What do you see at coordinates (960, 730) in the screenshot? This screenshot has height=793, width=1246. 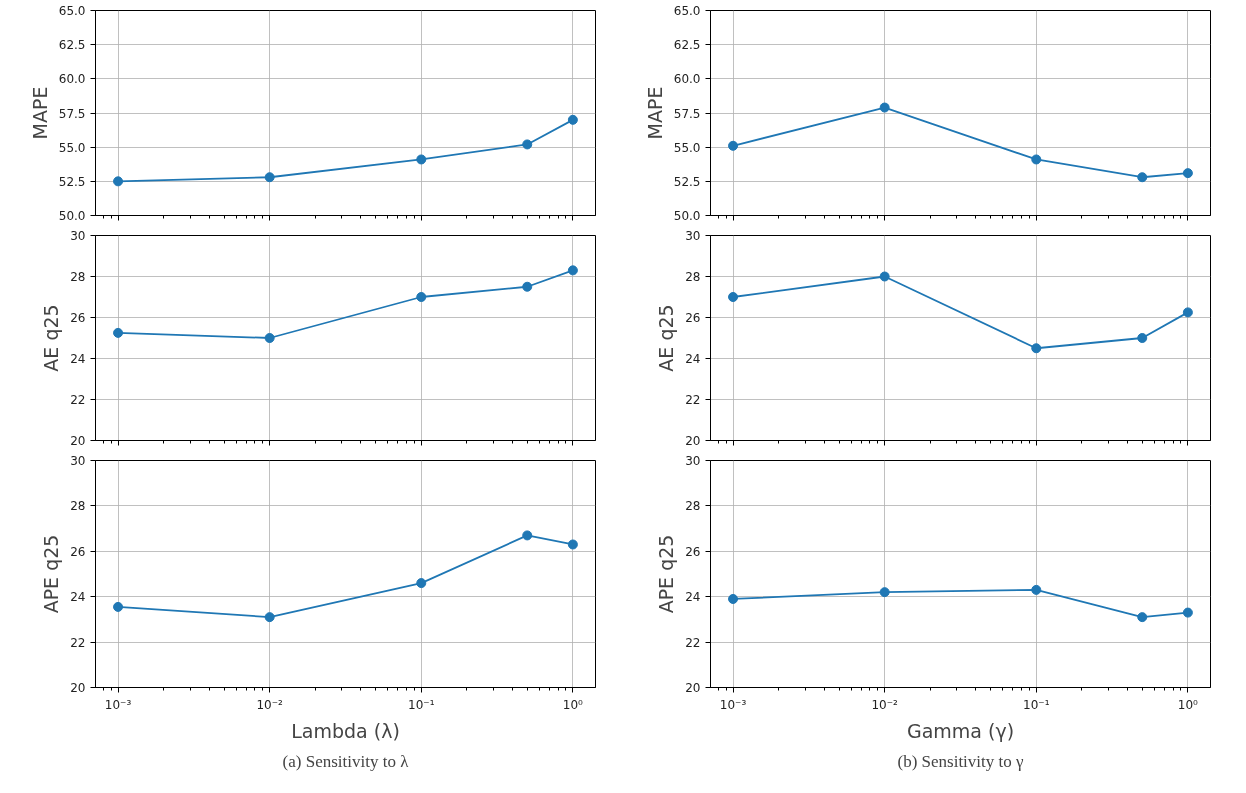 I see `x-axis-title: Gamma (γ)` at bounding box center [960, 730].